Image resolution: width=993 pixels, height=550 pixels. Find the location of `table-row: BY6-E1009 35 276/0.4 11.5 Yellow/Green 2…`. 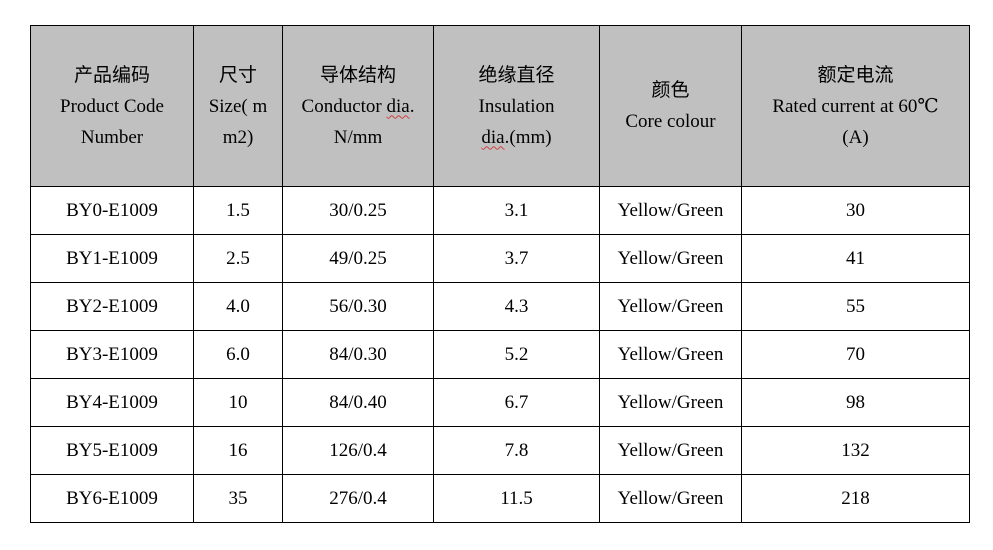

table-row: BY6-E1009 35 276/0.4 11.5 Yellow/Green 2… is located at coordinates (500, 498).